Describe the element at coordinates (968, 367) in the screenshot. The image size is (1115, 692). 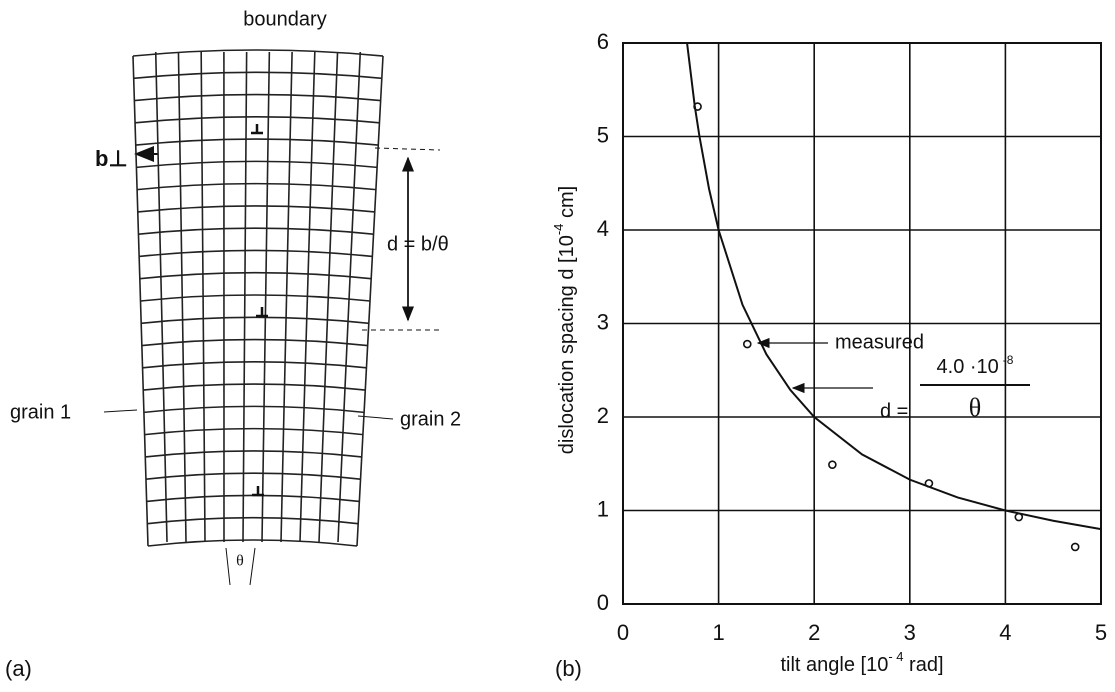
I see `formula-numerator-text: 4.0 ·10` at that location.